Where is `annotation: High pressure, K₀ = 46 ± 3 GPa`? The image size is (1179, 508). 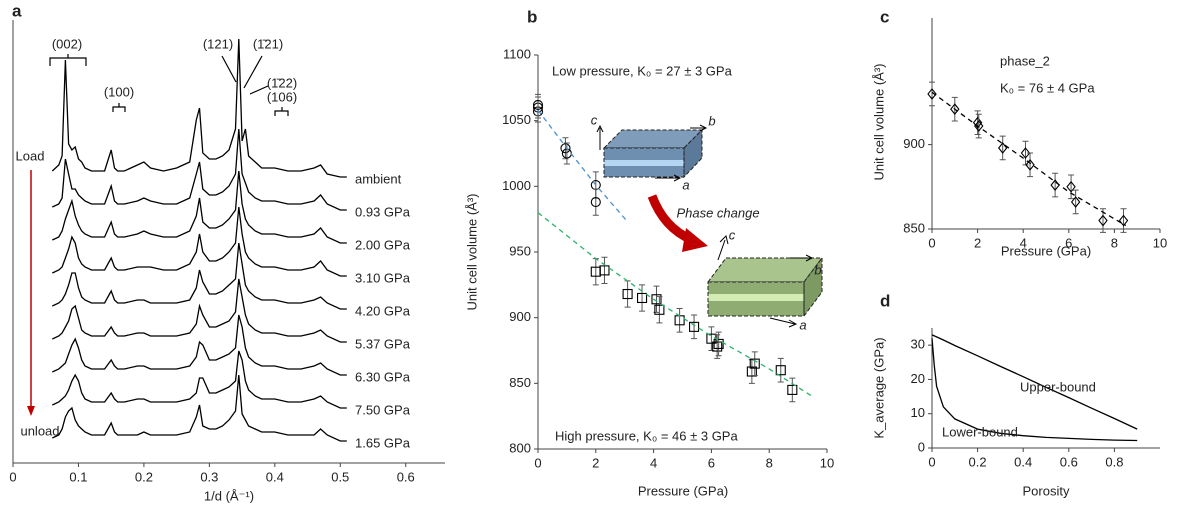 annotation: High pressure, K₀ = 46 ± 3 GPa is located at coordinates (646, 435).